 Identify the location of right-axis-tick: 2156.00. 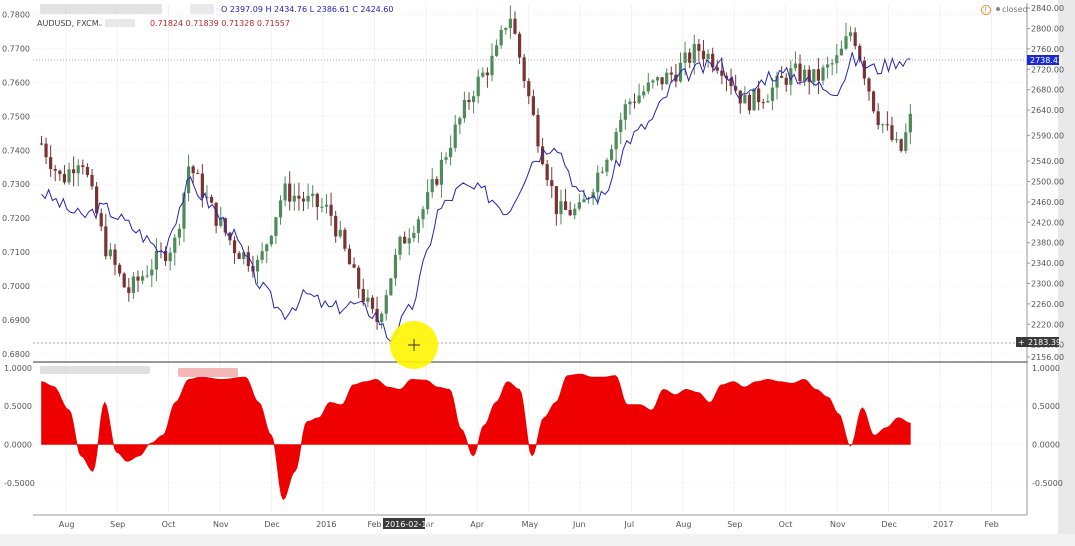
(1047, 357).